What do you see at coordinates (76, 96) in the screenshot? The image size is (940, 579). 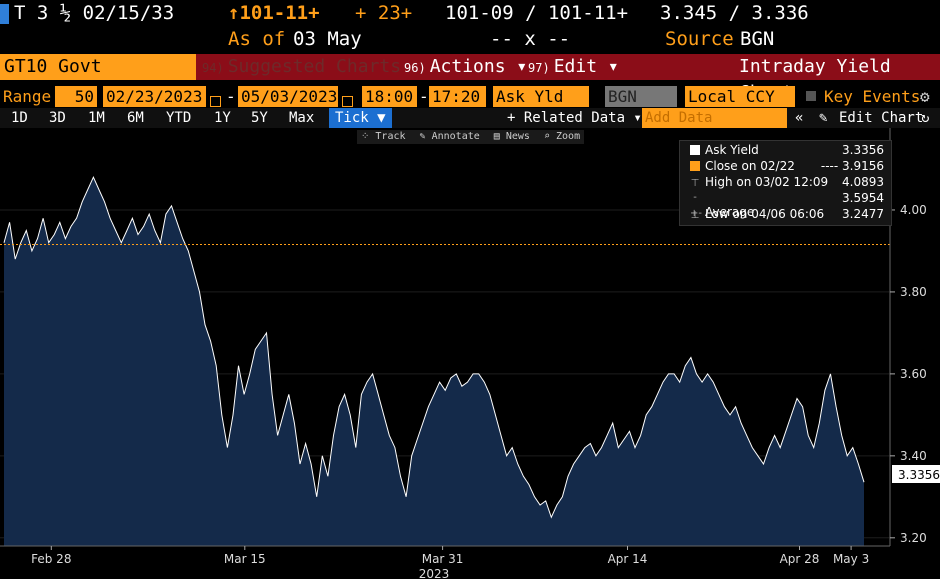 I see `range-value-input: 50` at bounding box center [76, 96].